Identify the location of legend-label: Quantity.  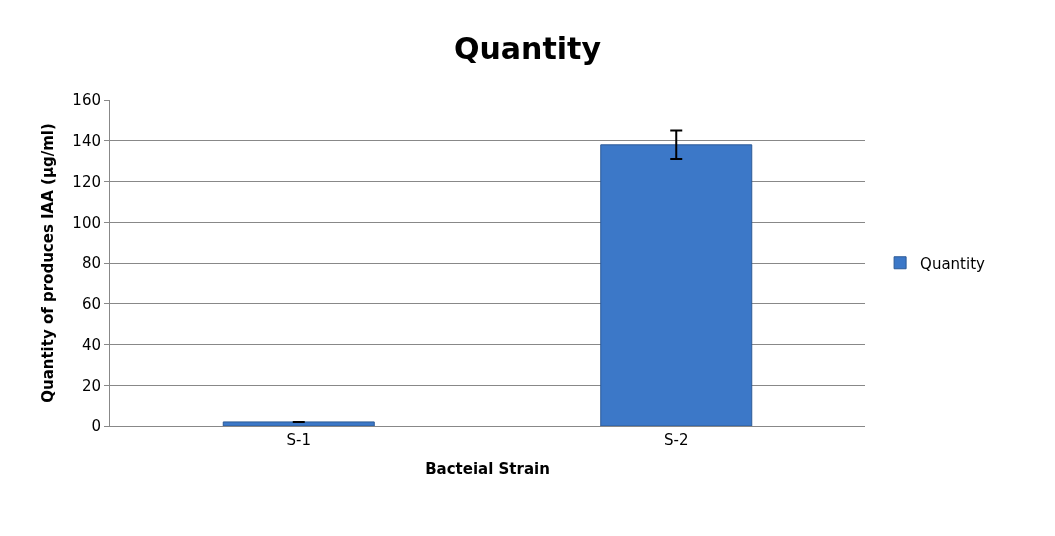
(953, 263).